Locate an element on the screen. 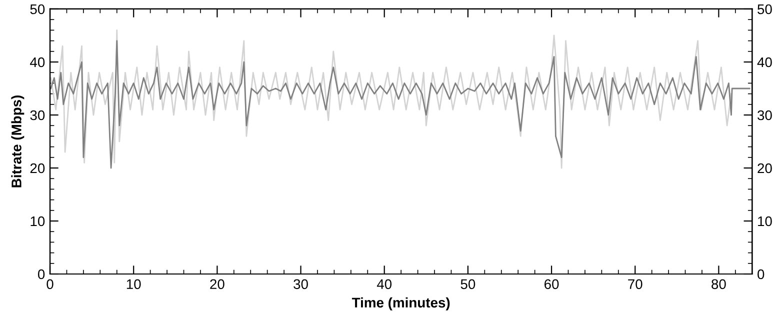  x-tick-label: 10 is located at coordinates (133, 284).